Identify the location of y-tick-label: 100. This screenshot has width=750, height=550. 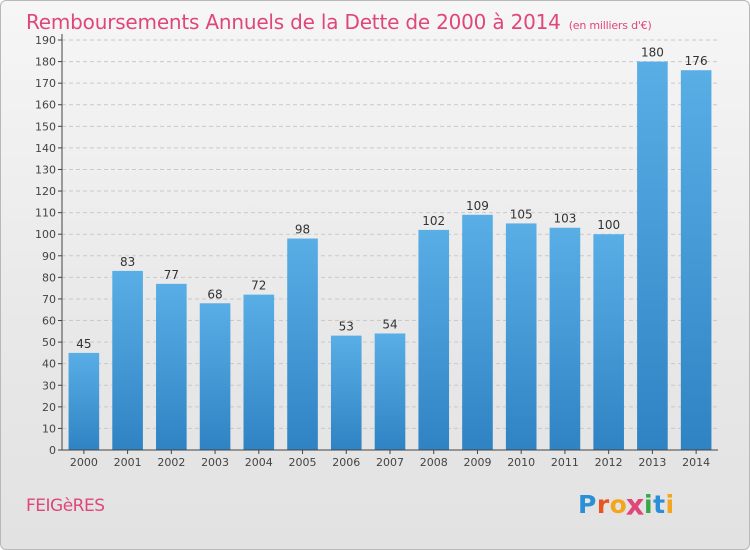
(45, 234).